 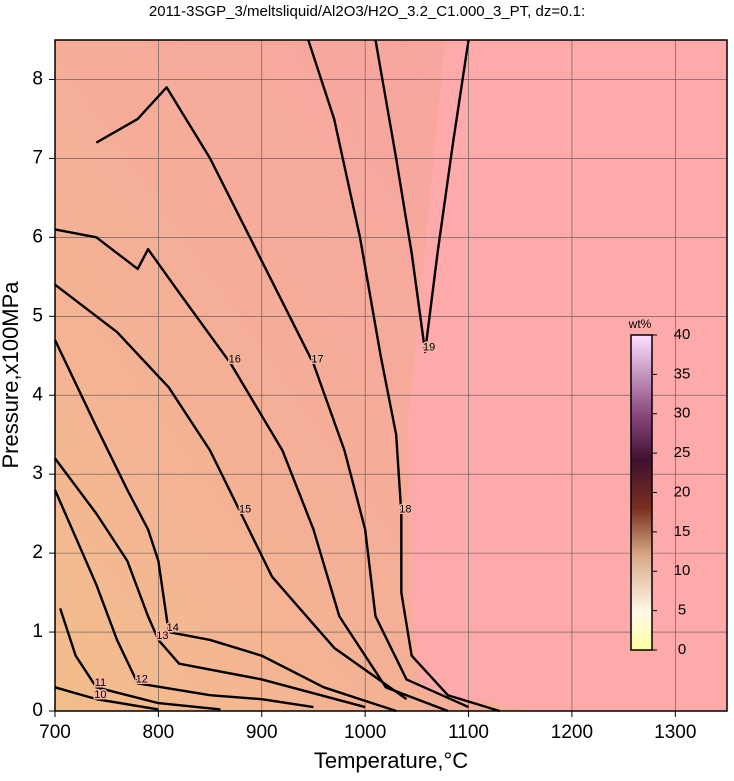 What do you see at coordinates (162, 636) in the screenshot?
I see `contour-label: 13` at bounding box center [162, 636].